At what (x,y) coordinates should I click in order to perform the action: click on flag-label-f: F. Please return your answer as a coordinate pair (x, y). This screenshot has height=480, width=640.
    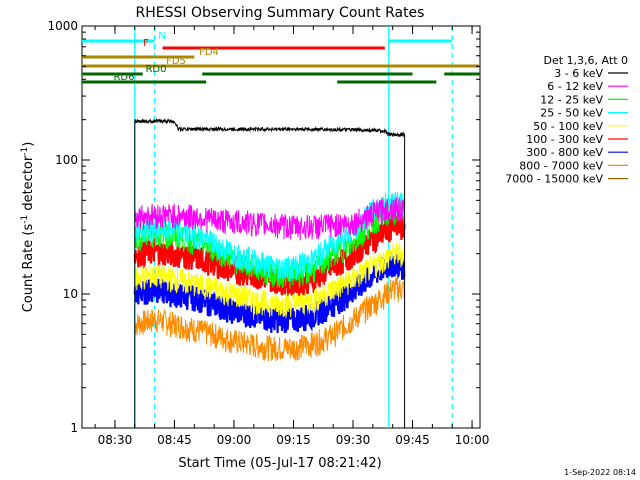
    Looking at the image, I should click on (146, 43).